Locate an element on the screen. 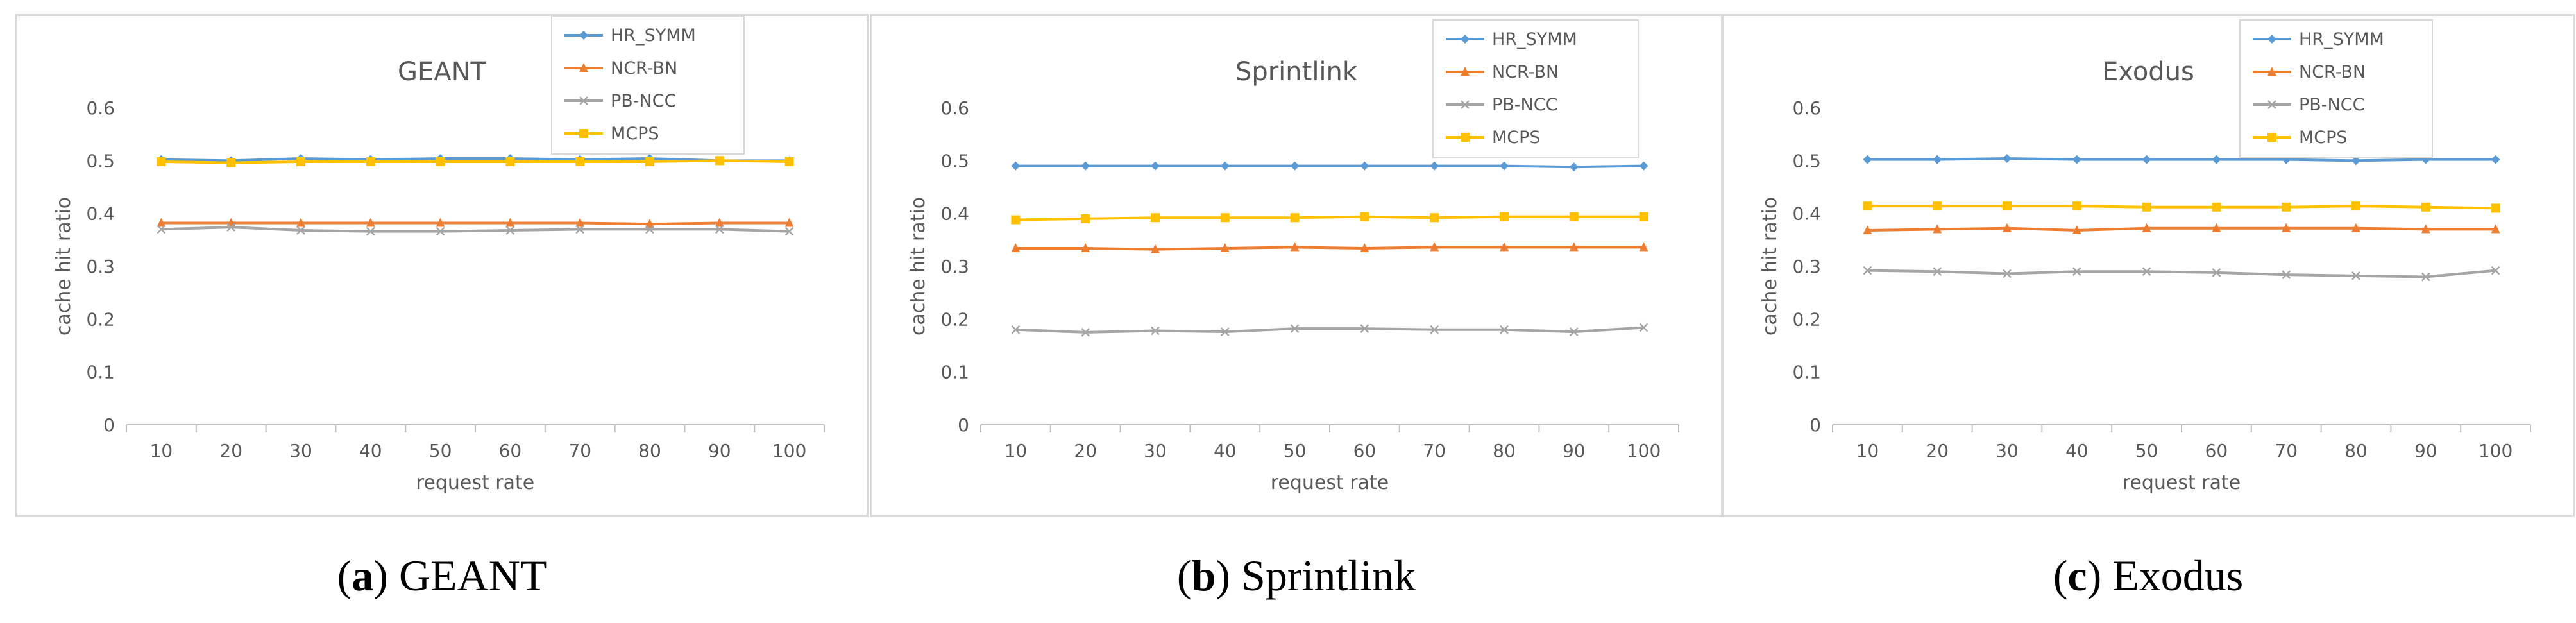  caption-text: Sprintlink is located at coordinates (1328, 576).